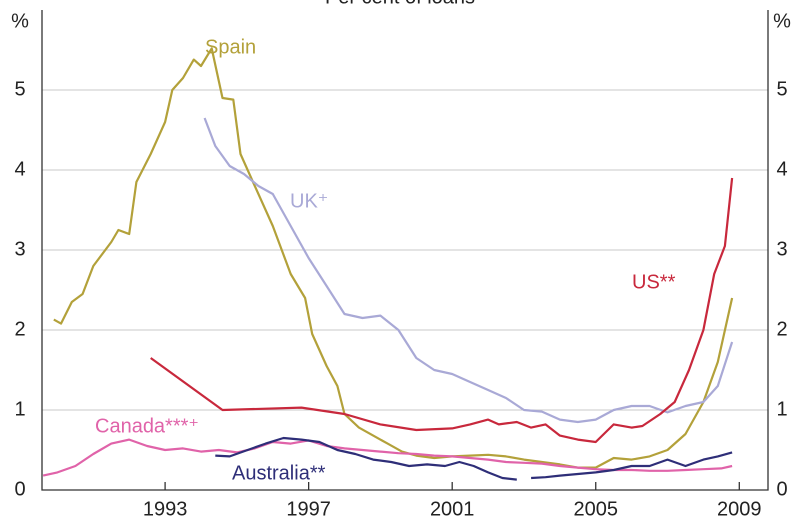  Describe the element at coordinates (308, 509) in the screenshot. I see `x-tick-label: 1997` at that location.